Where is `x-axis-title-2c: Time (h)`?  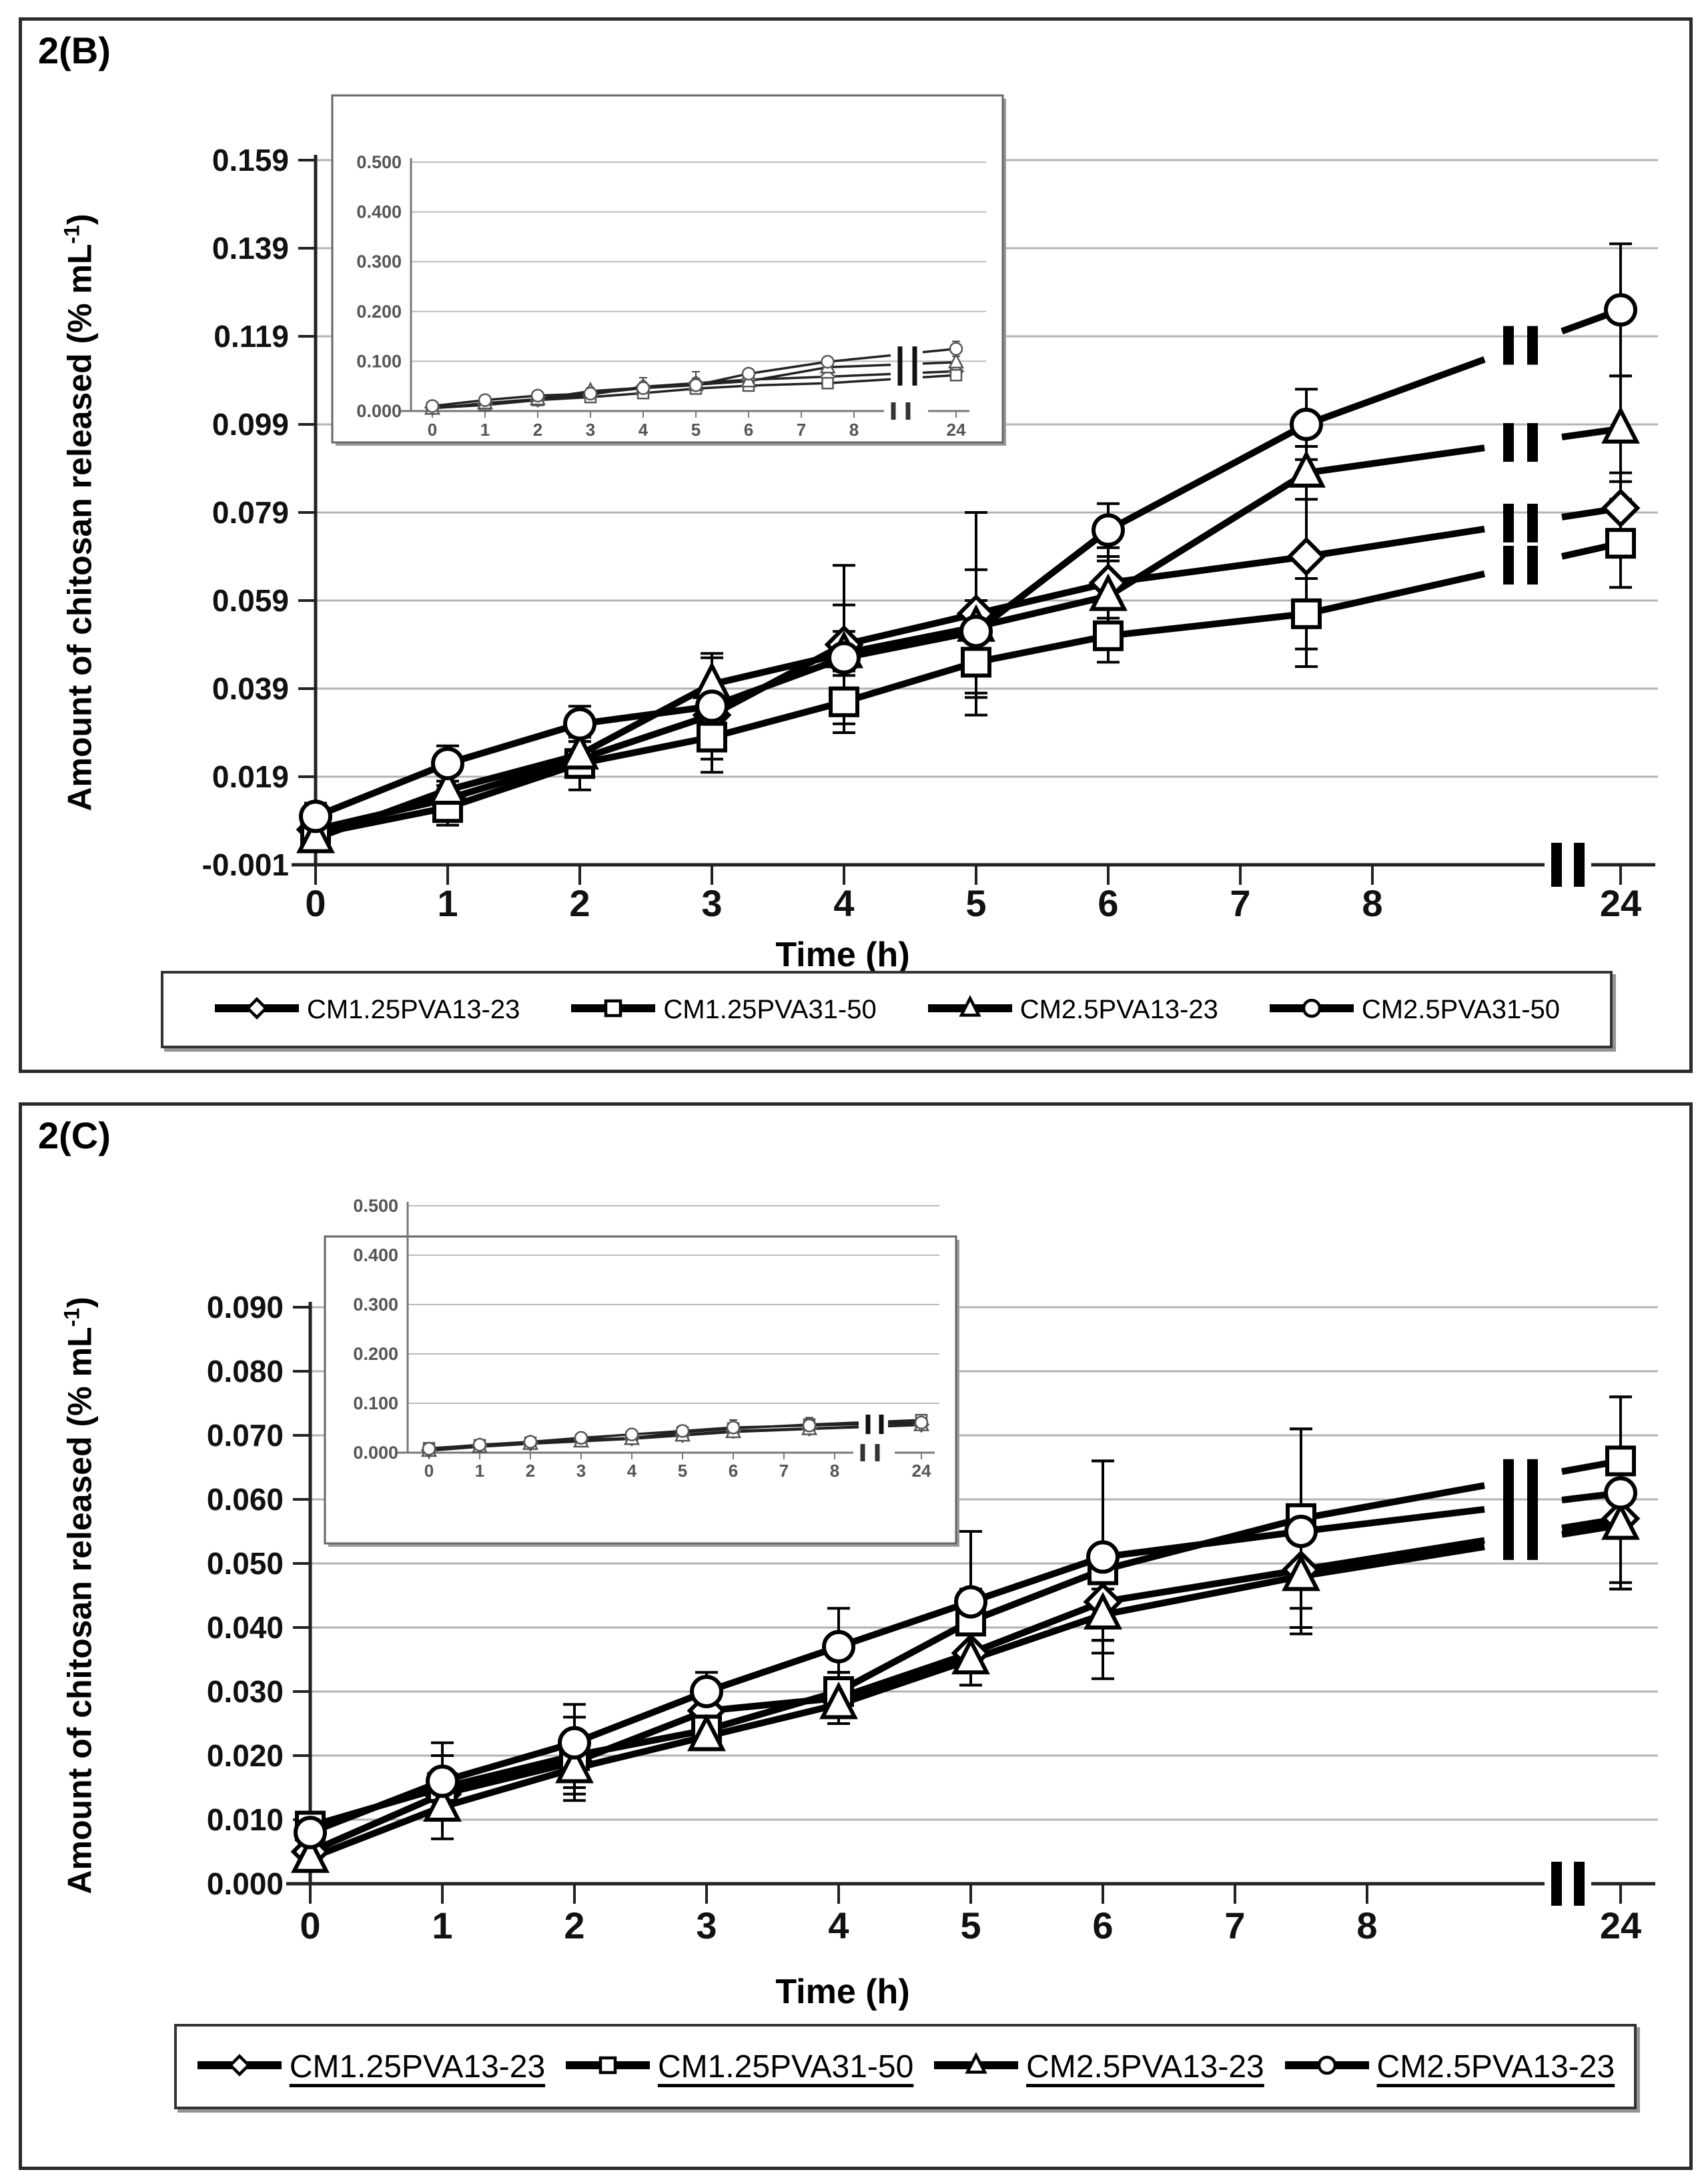 x-axis-title-2c: Time (h) is located at coordinates (843, 1991).